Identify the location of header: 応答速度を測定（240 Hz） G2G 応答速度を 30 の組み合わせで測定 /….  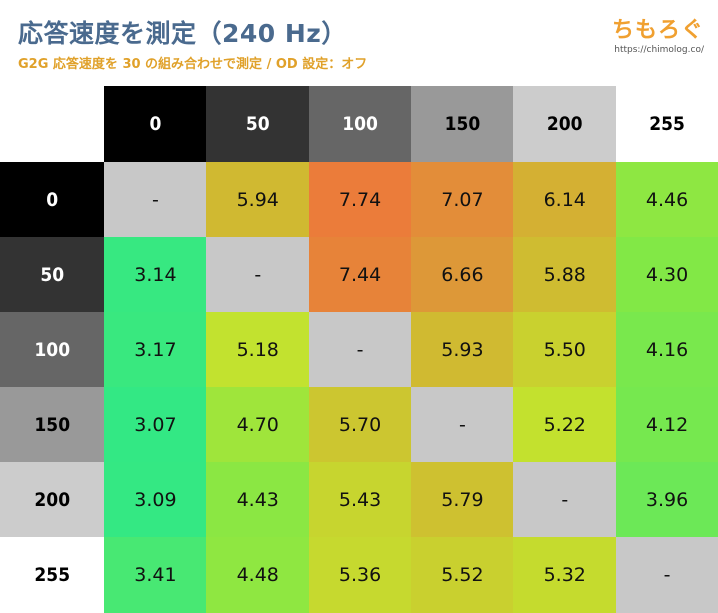
(359, 43).